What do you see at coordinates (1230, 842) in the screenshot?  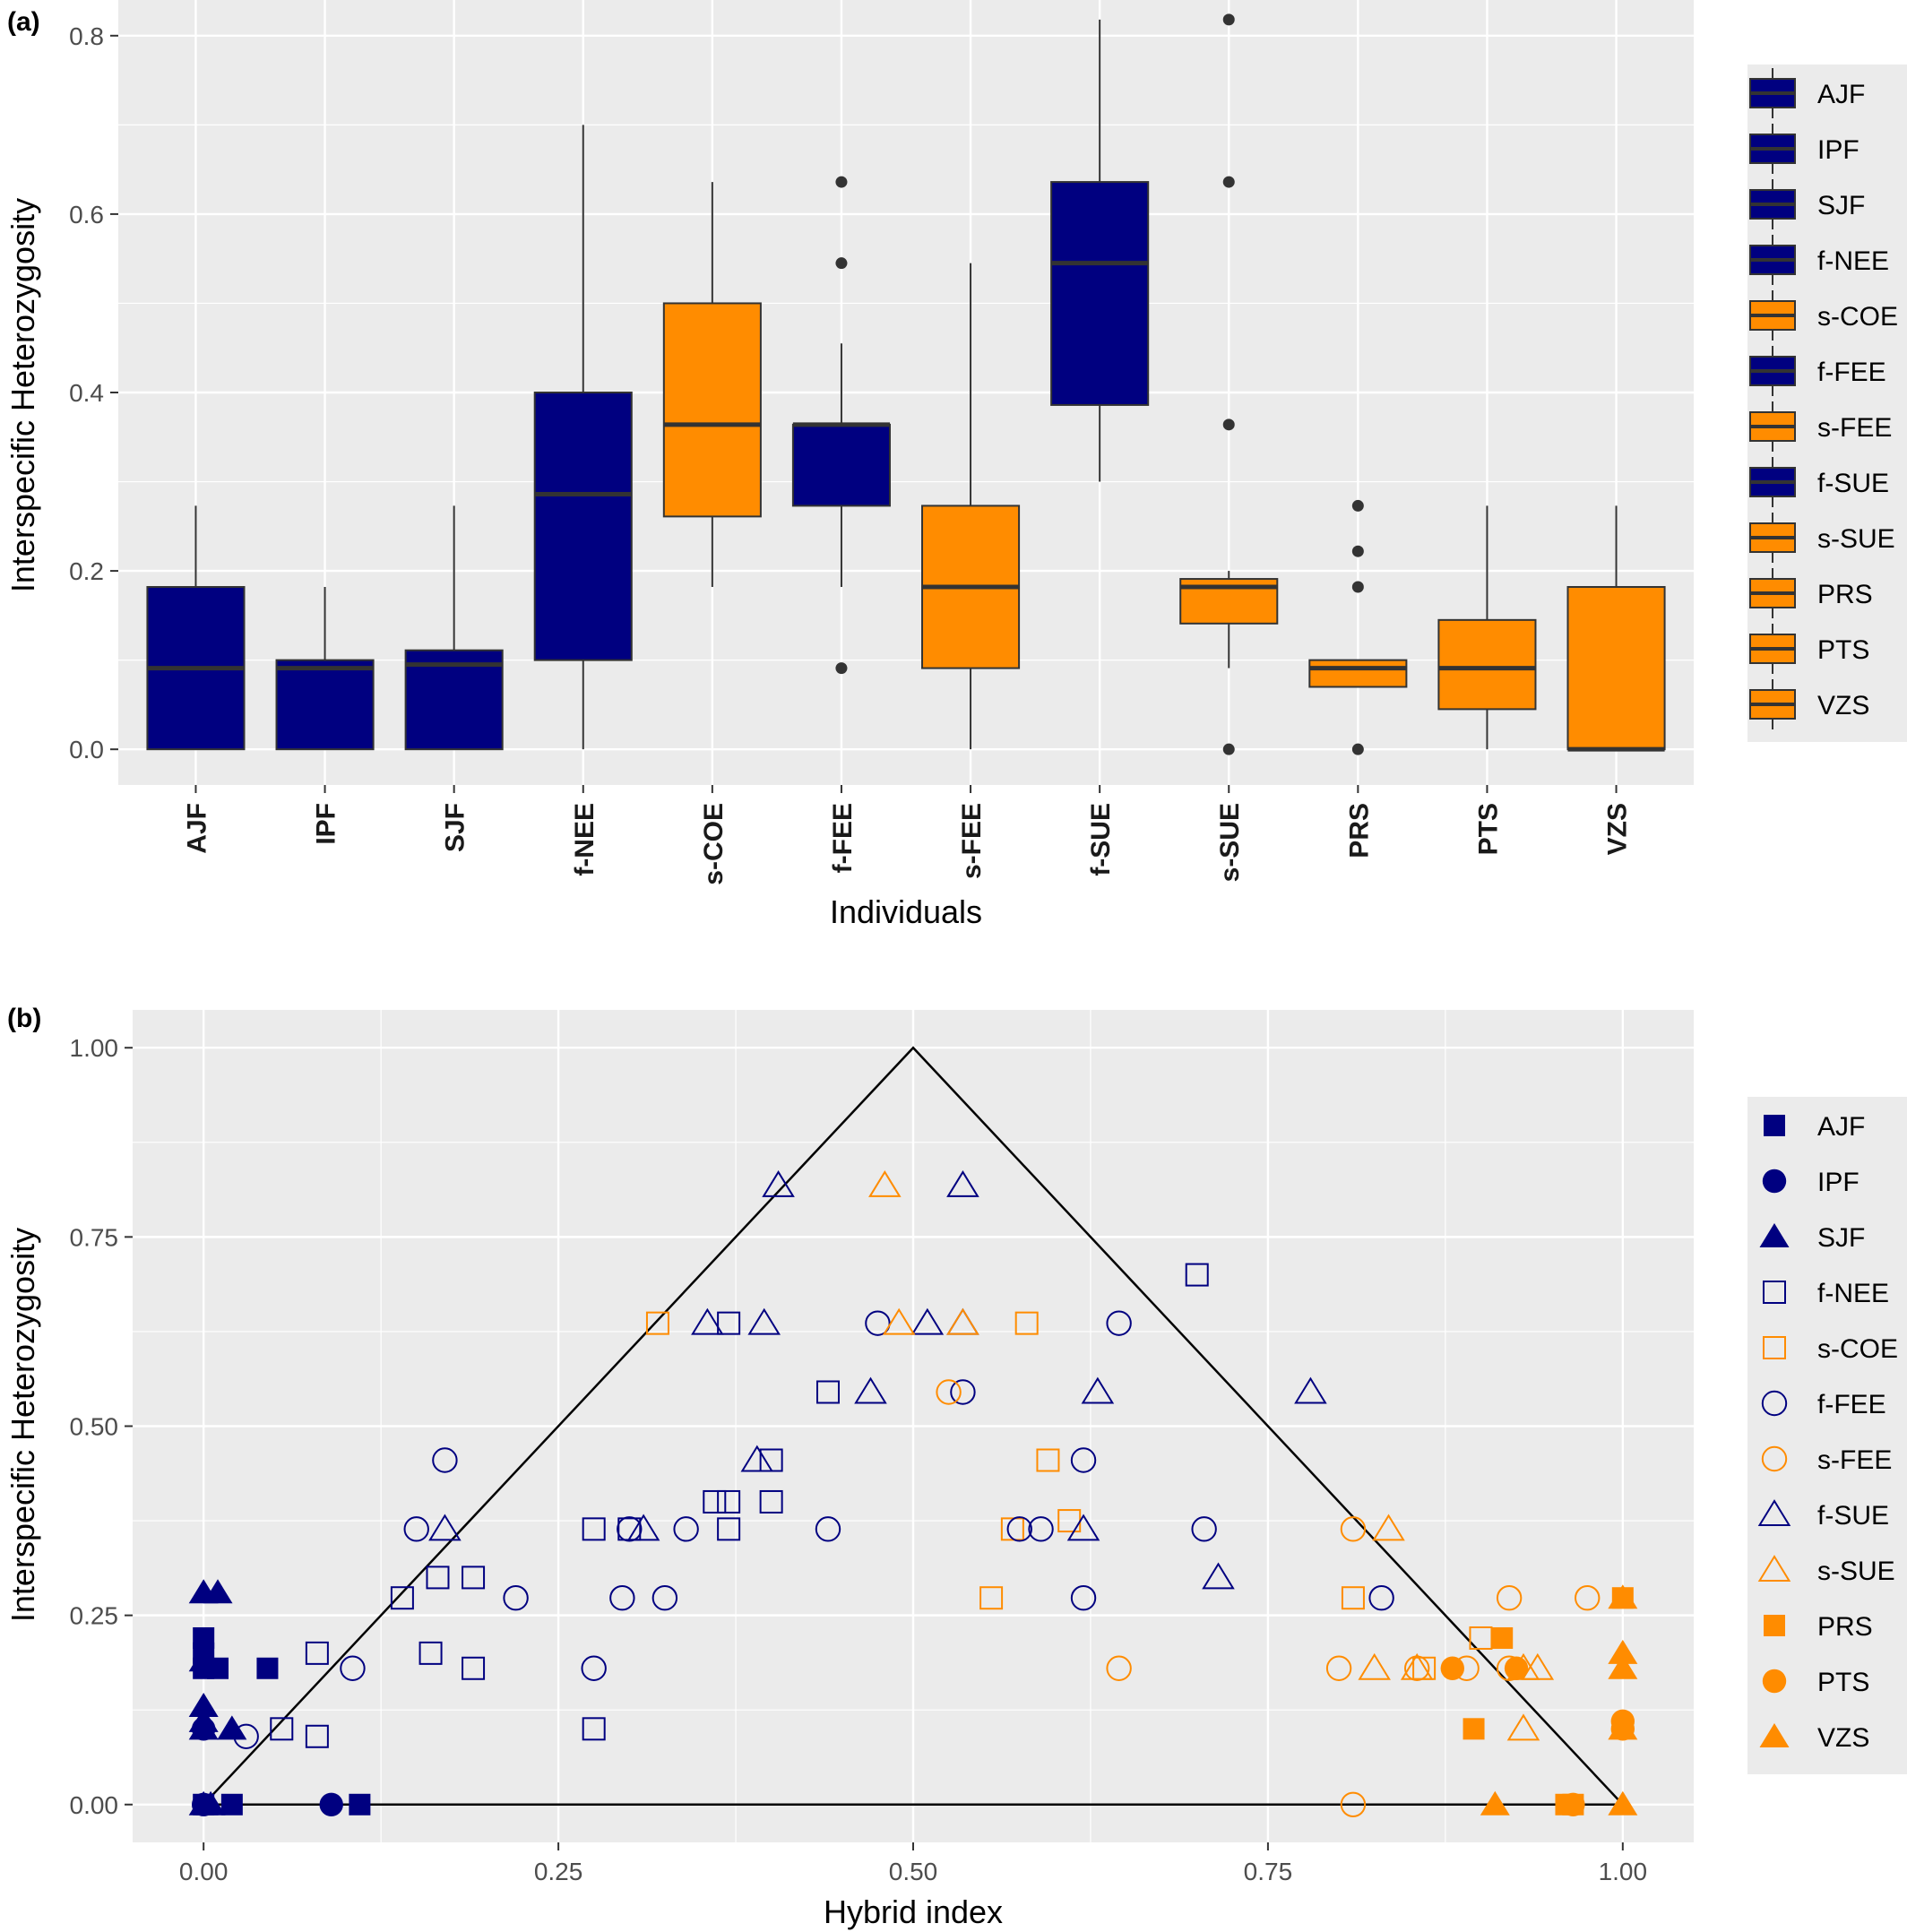 I see `x-tick-label-a: s-SUE` at bounding box center [1230, 842].